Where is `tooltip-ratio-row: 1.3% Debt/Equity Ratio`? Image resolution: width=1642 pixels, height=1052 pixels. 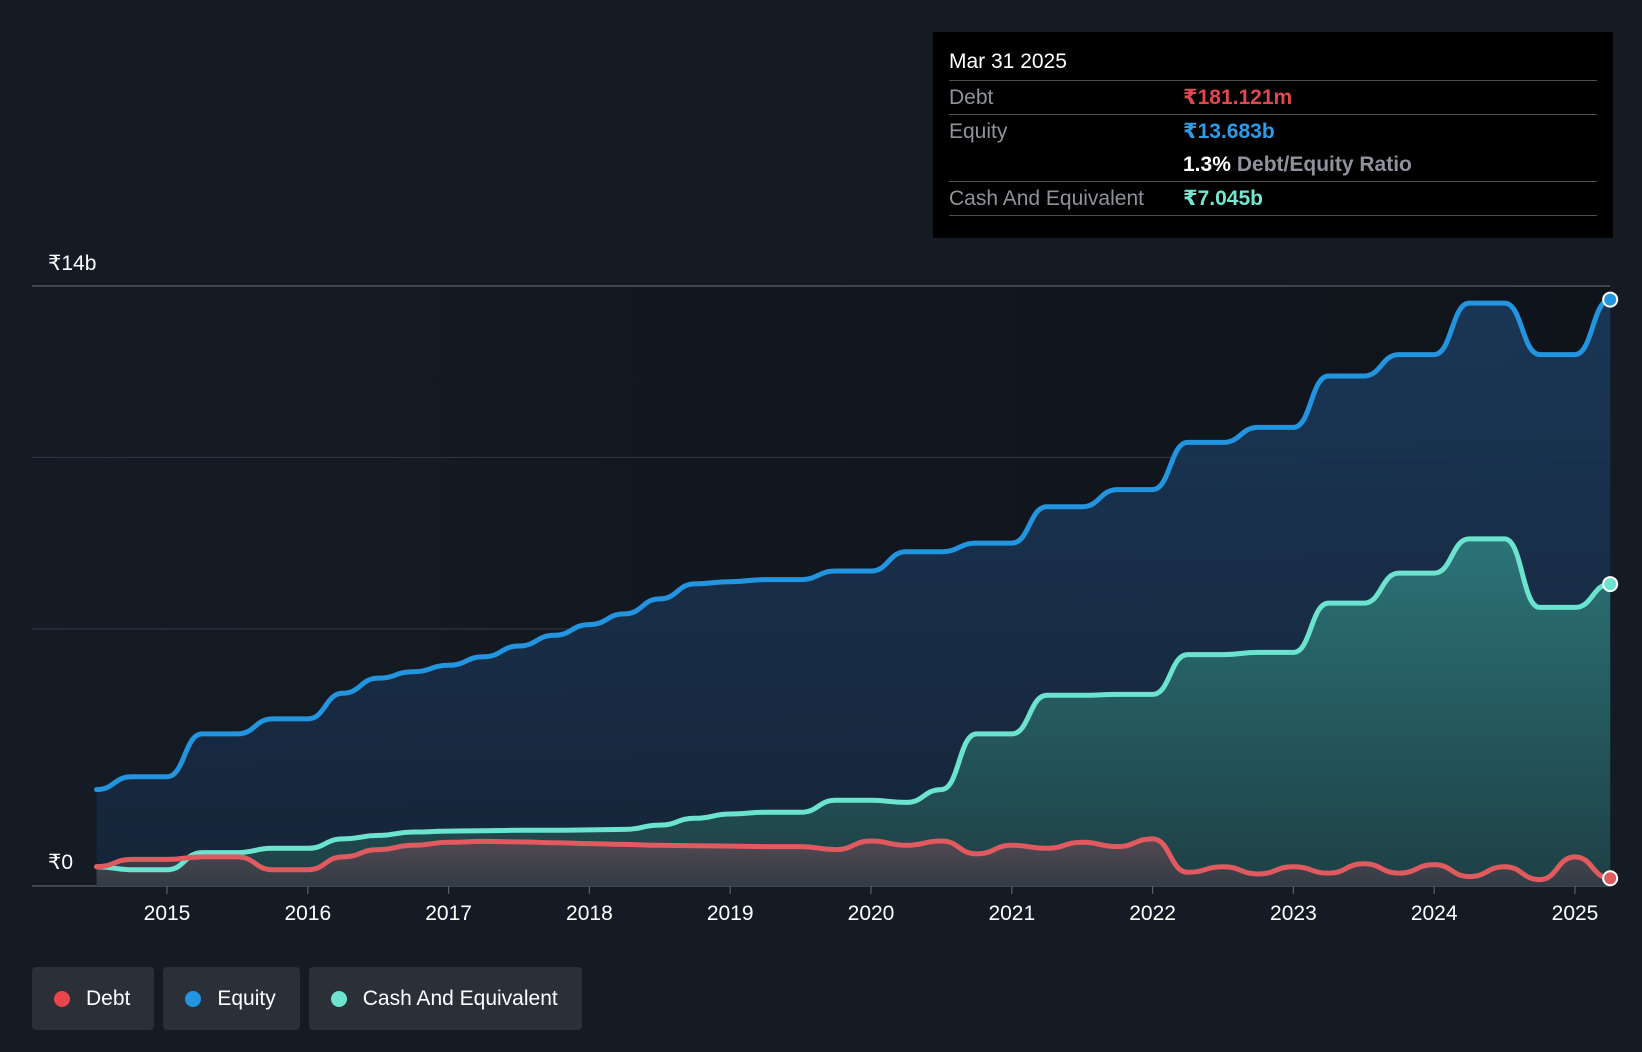
tooltip-ratio-row: 1.3% Debt/Equity Ratio is located at coordinates (1273, 165).